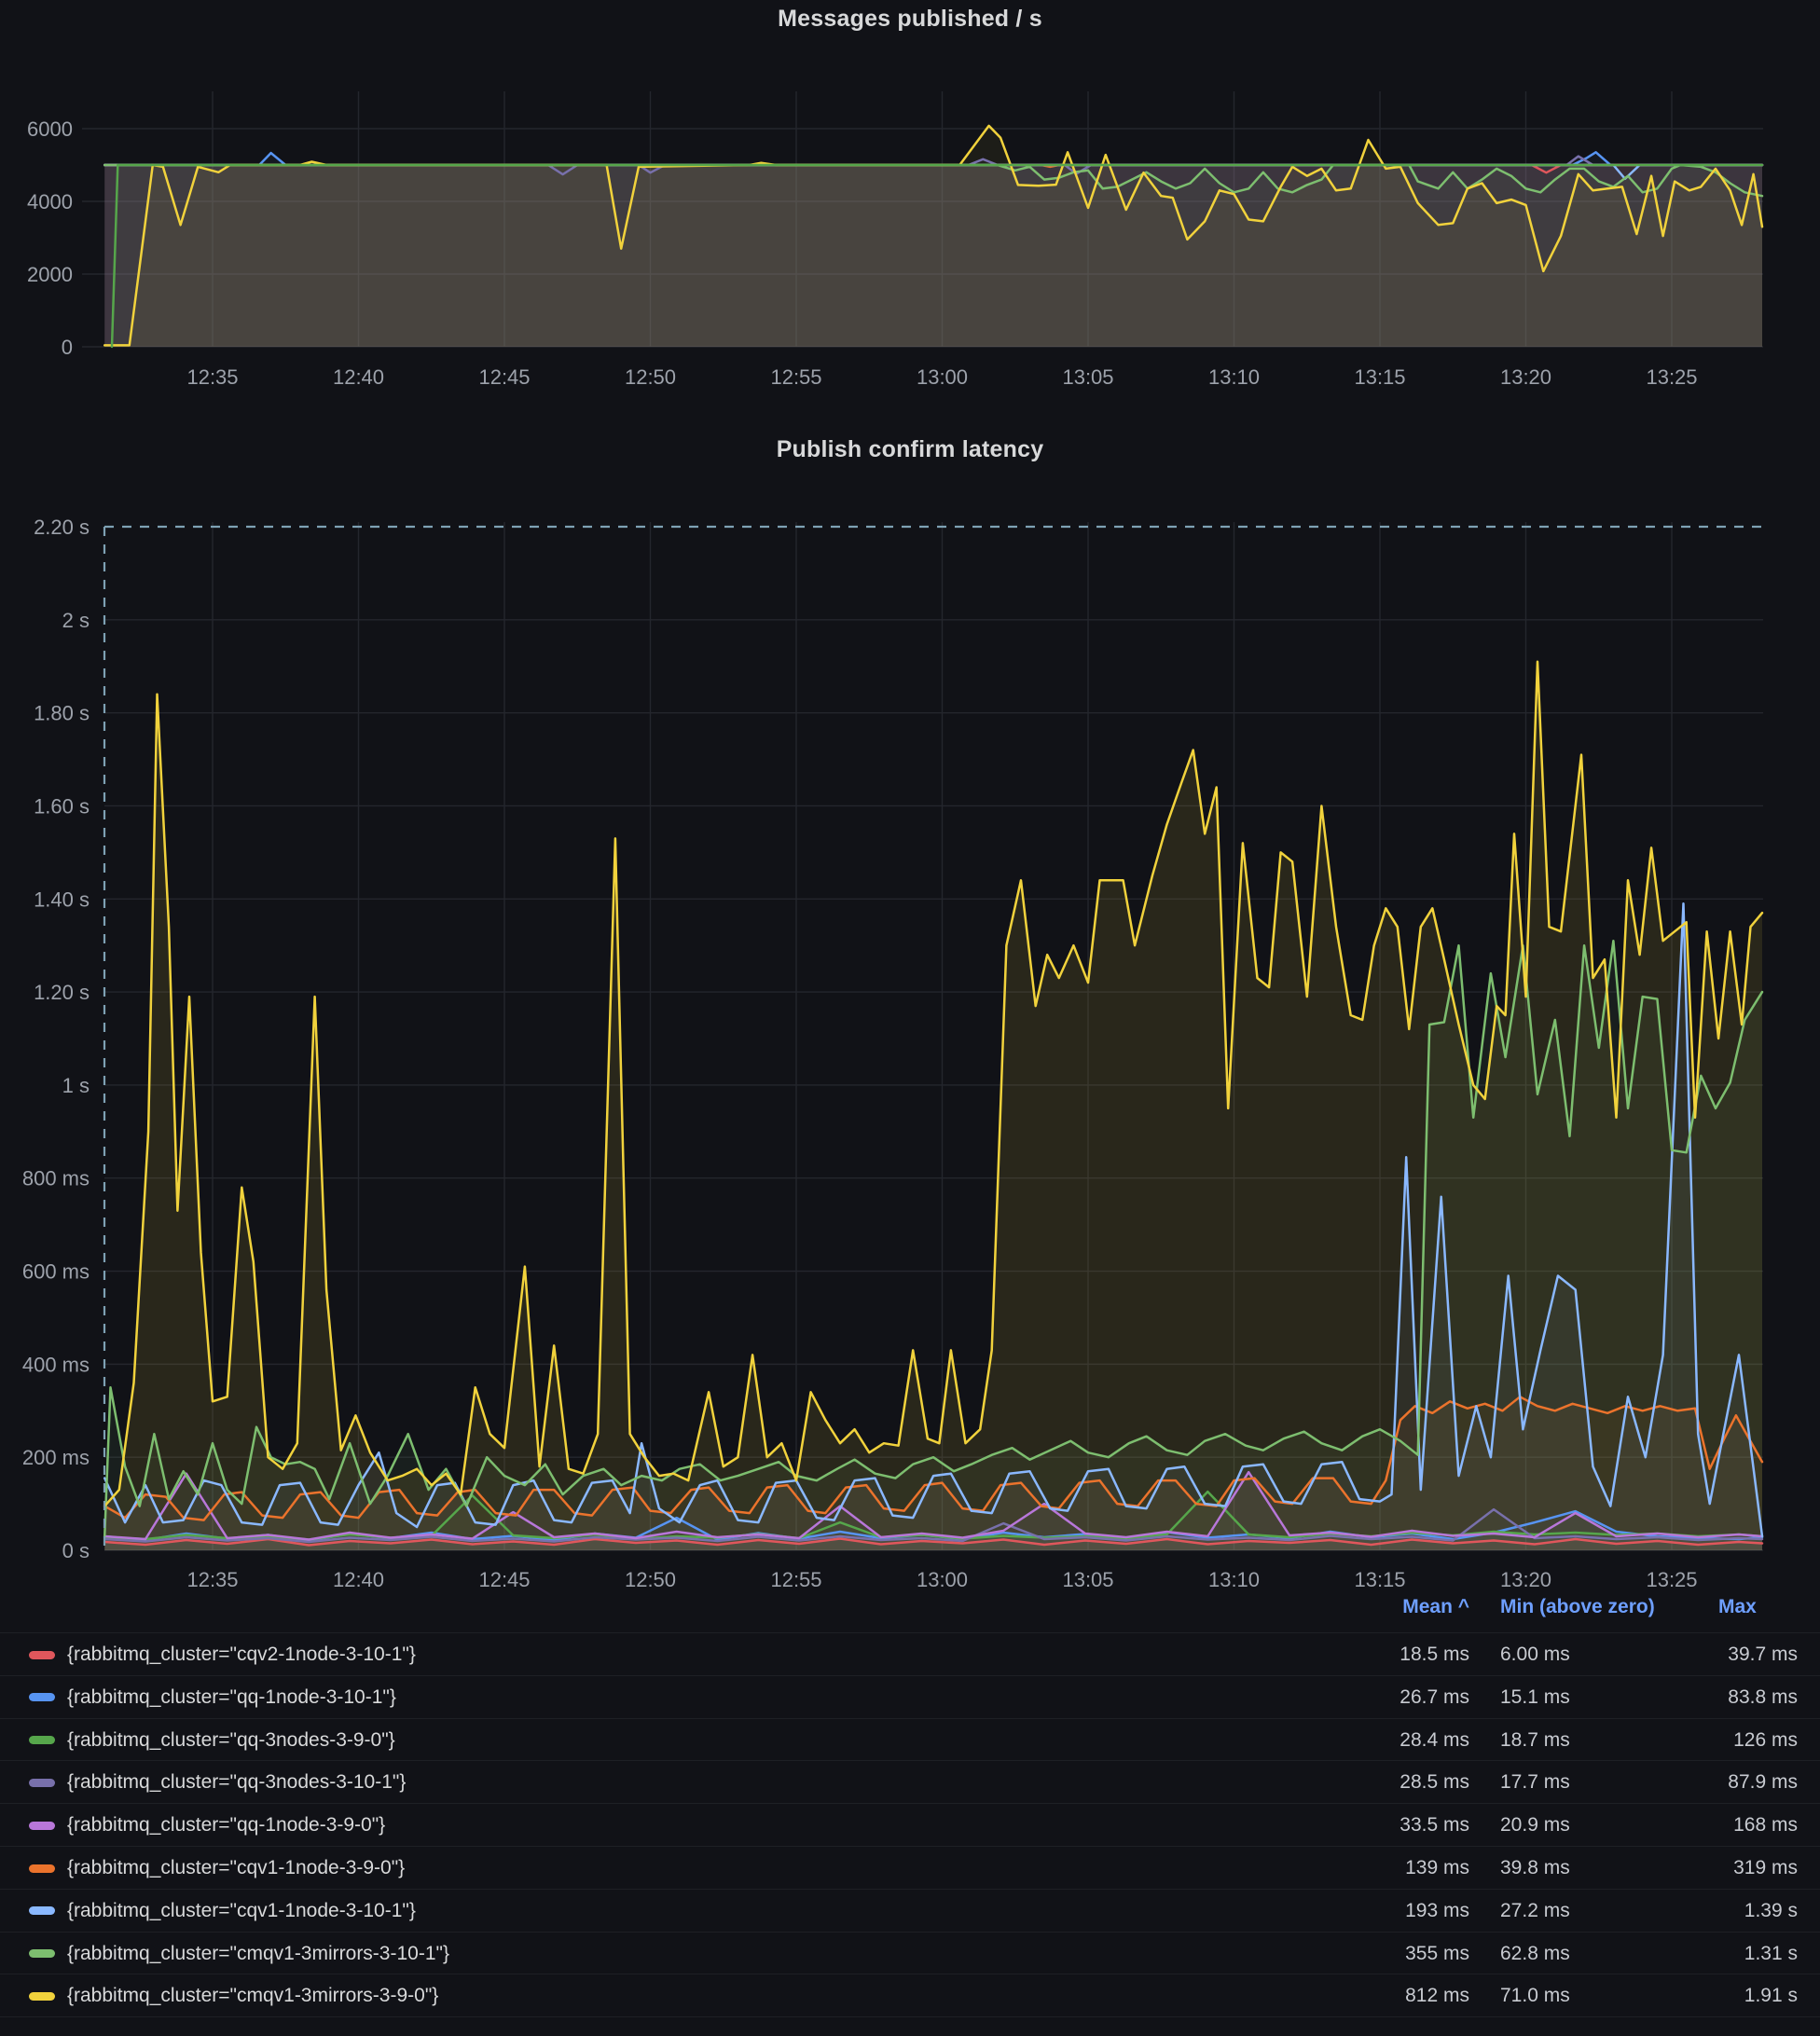 The height and width of the screenshot is (2036, 1820). I want to click on legend-min-value: 6.00 ms, so click(1535, 1654).